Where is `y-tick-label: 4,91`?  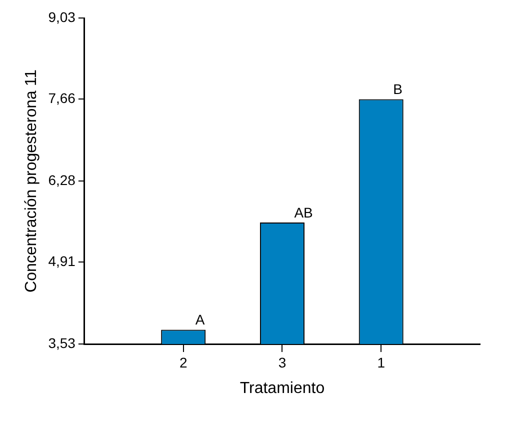 y-tick-label: 4,91 is located at coordinates (62, 261).